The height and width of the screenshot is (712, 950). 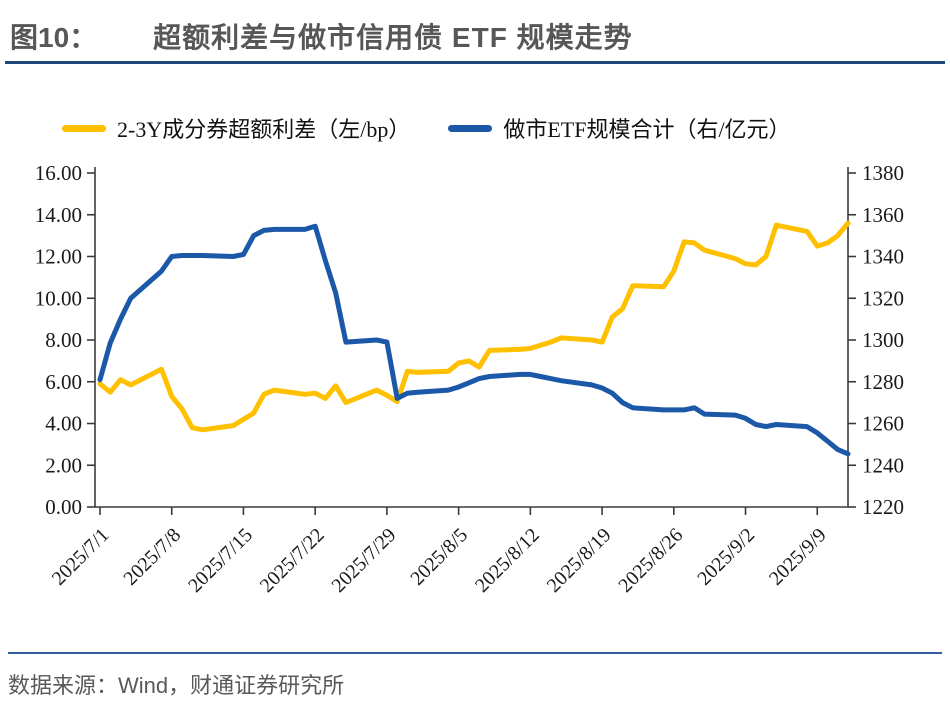 What do you see at coordinates (798, 557) in the screenshot?
I see `x-axis-tick-label: 2025/9/9` at bounding box center [798, 557].